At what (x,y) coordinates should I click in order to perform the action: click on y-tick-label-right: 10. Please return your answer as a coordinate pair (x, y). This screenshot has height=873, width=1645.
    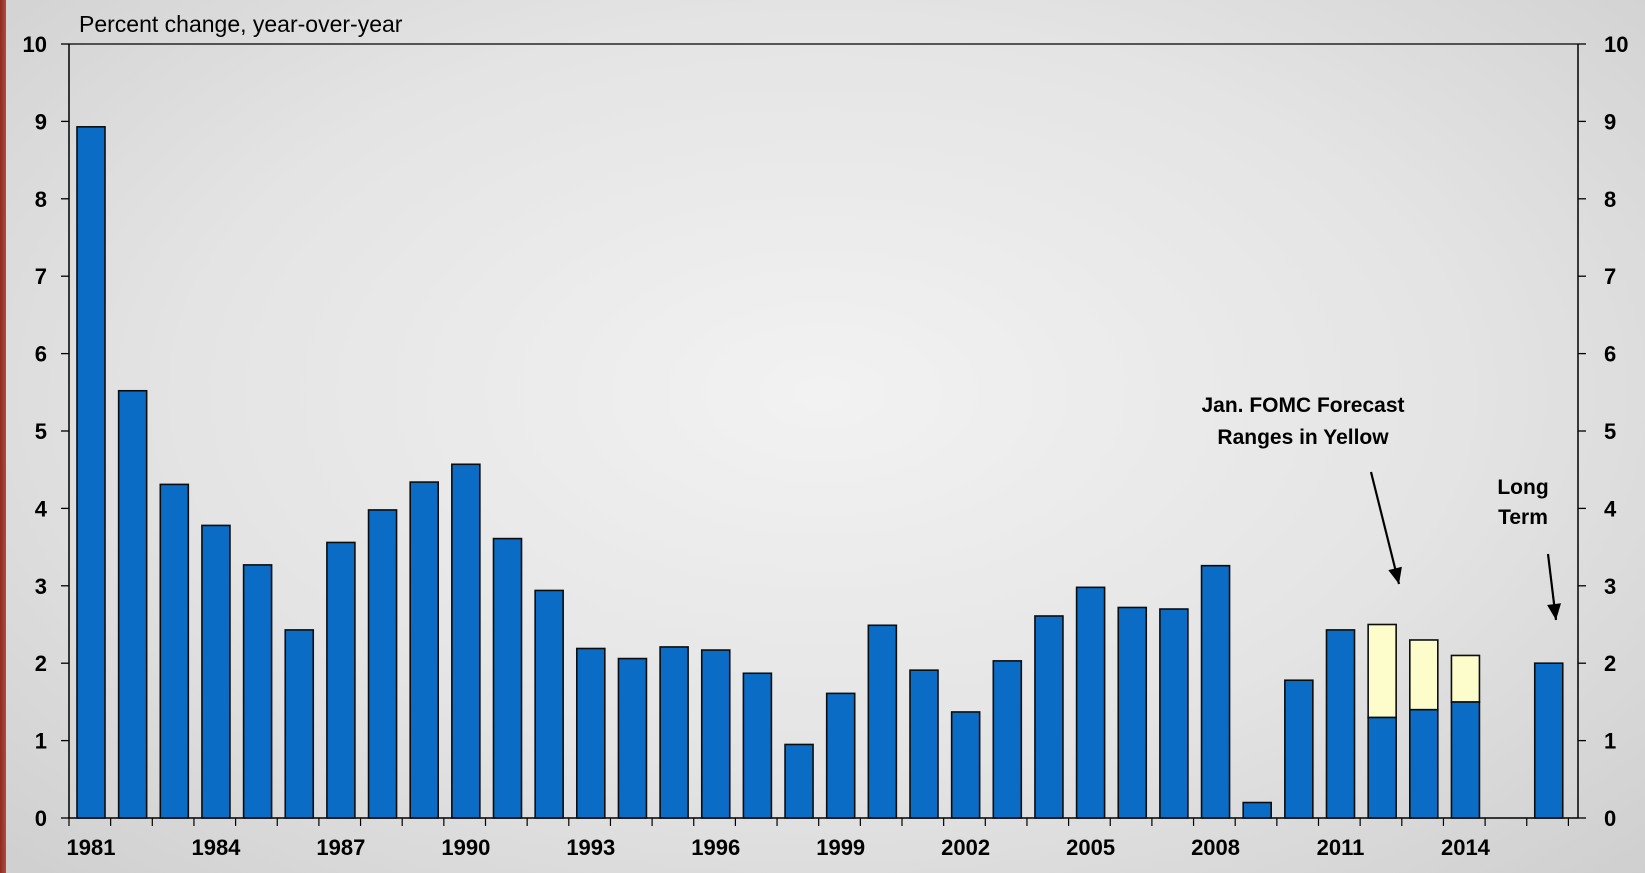
    Looking at the image, I should click on (1616, 44).